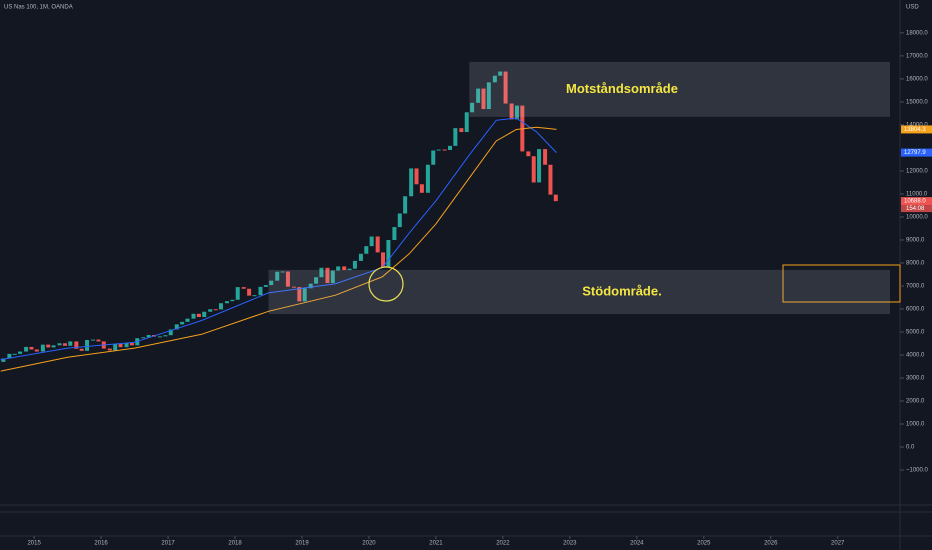  Describe the element at coordinates (915, 310) in the screenshot. I see `y-tick-label: 6000.0` at that location.